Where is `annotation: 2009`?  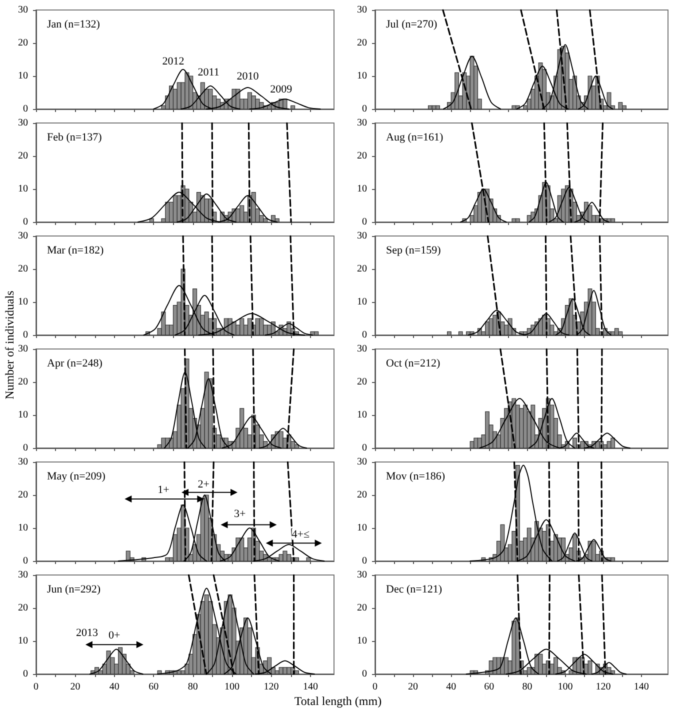
annotation: 2009 is located at coordinates (281, 90).